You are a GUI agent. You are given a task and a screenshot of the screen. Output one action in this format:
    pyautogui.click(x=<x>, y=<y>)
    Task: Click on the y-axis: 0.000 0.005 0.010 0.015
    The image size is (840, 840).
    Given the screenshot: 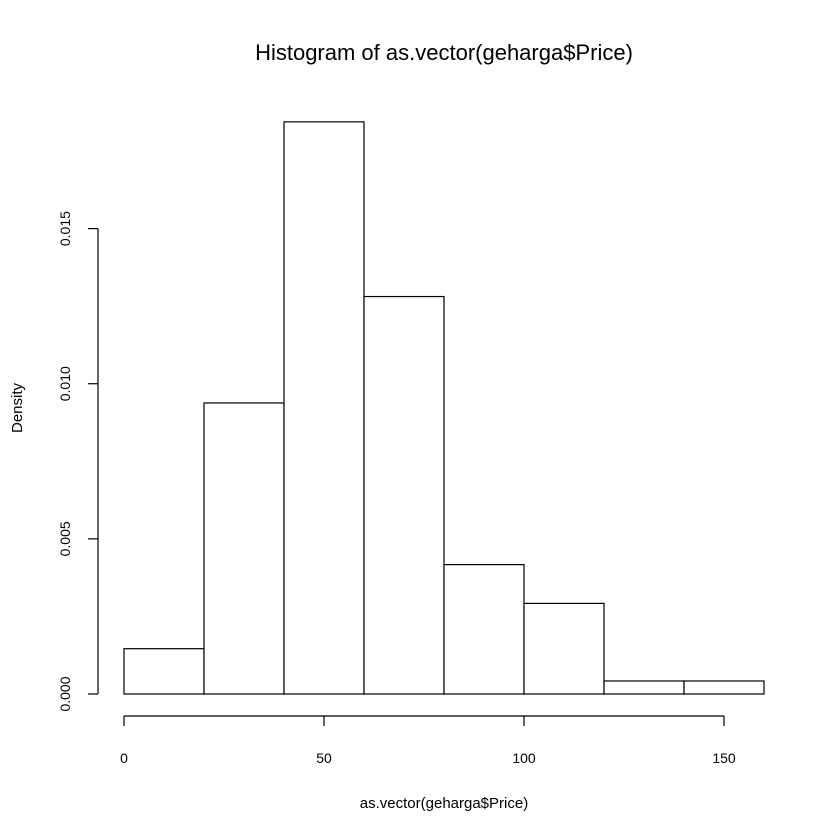 What is the action you would take?
    pyautogui.click(x=78, y=461)
    